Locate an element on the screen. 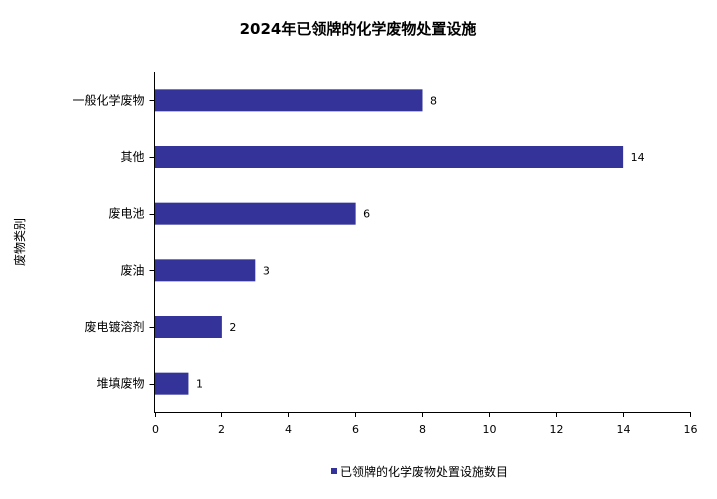 The width and height of the screenshot is (717, 499). x-tick-label: 16 is located at coordinates (691, 429).